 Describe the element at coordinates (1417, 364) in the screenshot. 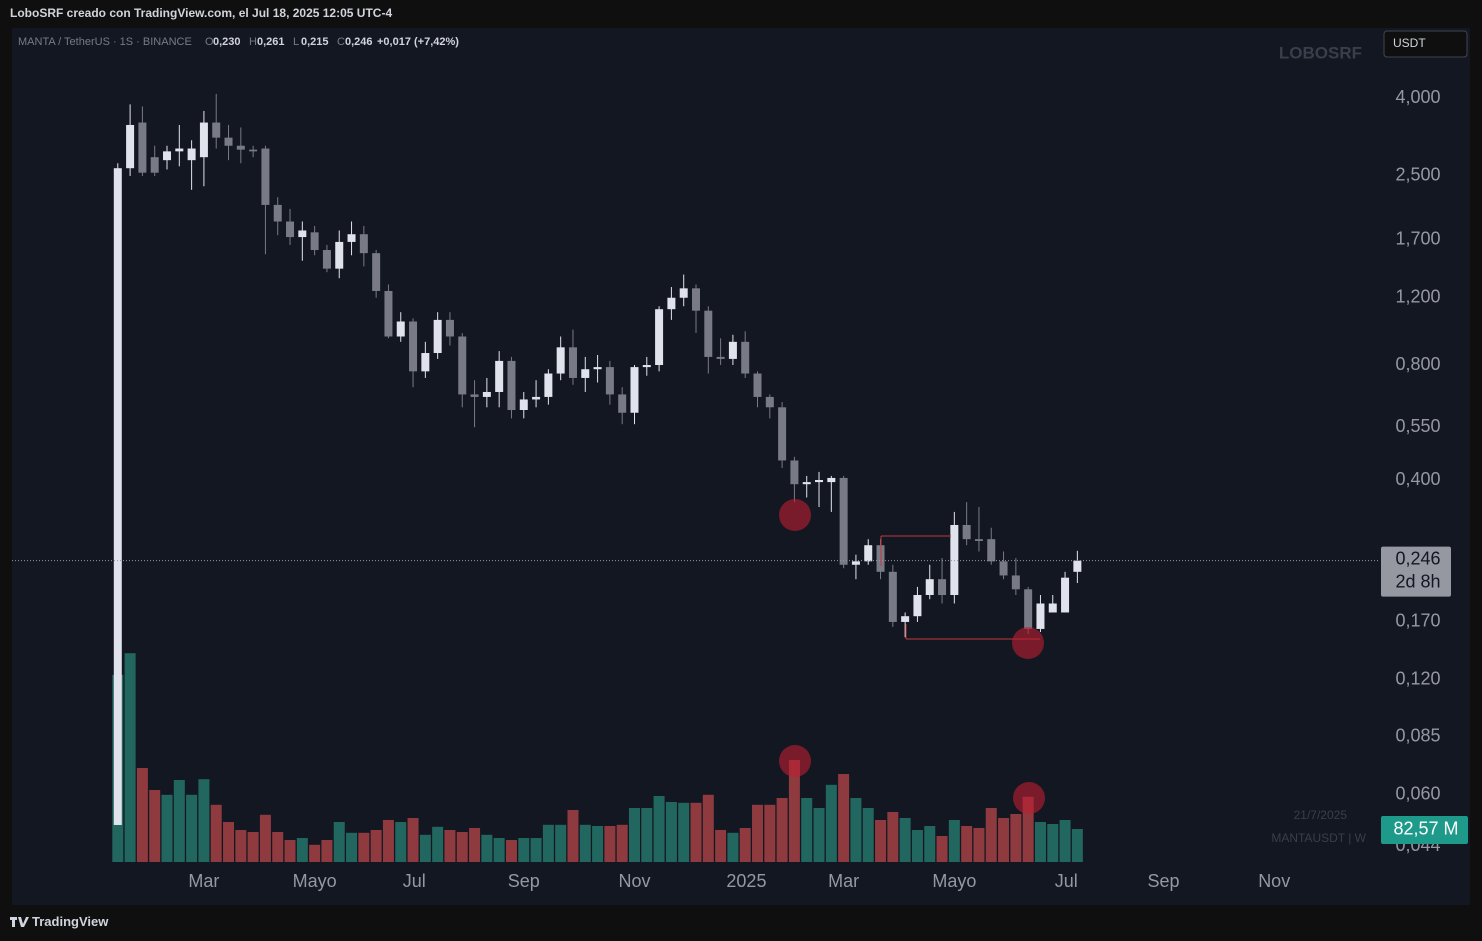

I see `y-tick-label: 0,800` at that location.